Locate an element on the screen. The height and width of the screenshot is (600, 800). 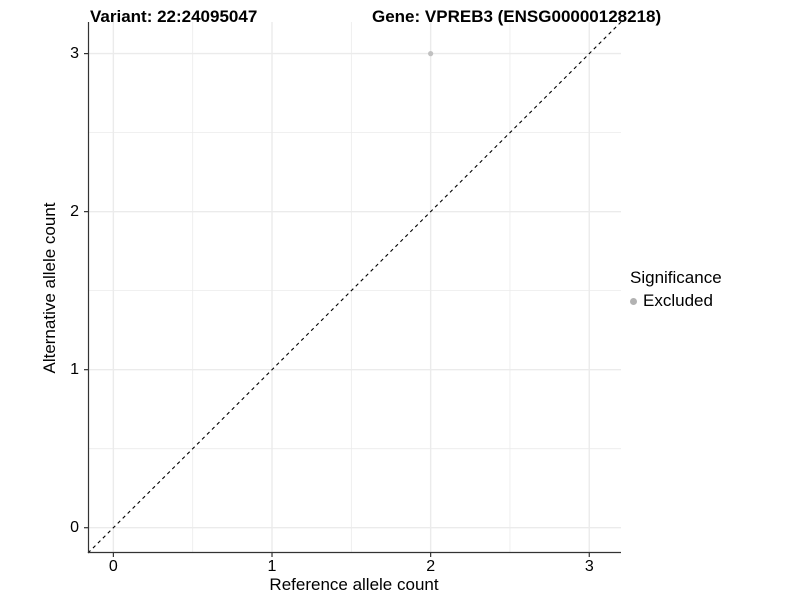
data-point-excluded is located at coordinates (431, 54).